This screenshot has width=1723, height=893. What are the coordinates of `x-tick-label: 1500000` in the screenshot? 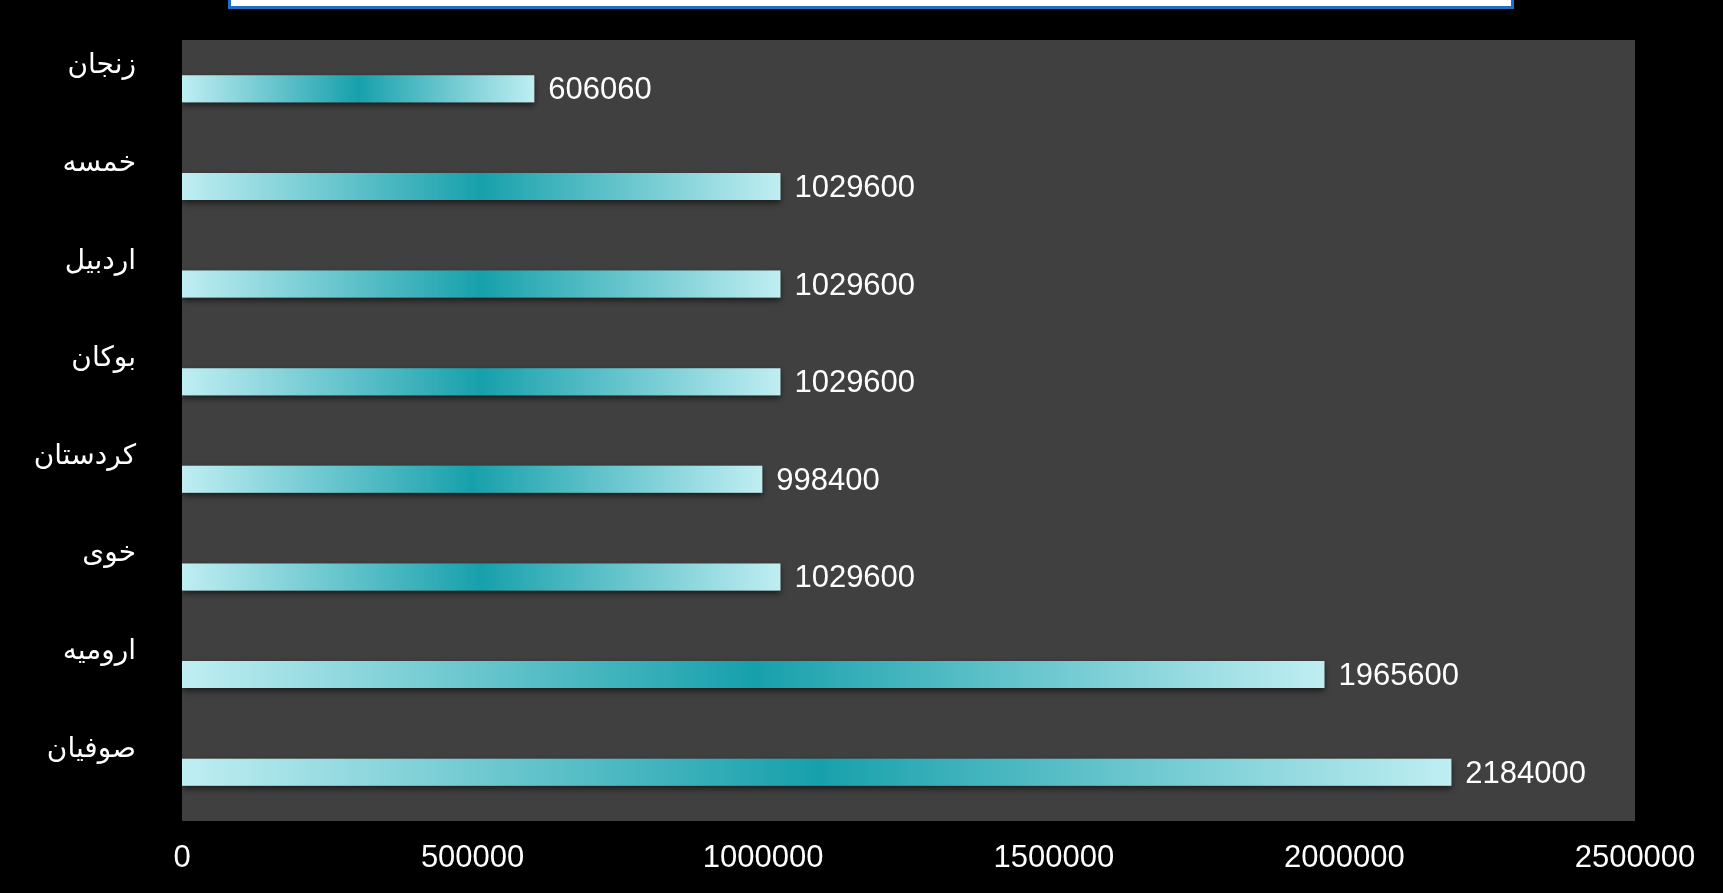 It's located at (1054, 856).